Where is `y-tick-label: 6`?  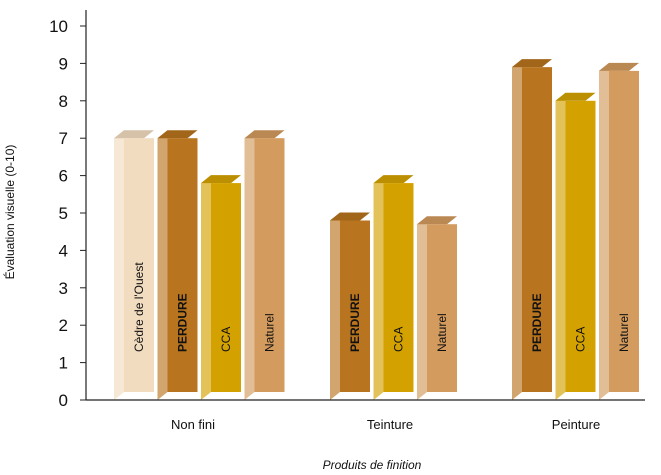
y-tick-label: 6 is located at coordinates (63, 176).